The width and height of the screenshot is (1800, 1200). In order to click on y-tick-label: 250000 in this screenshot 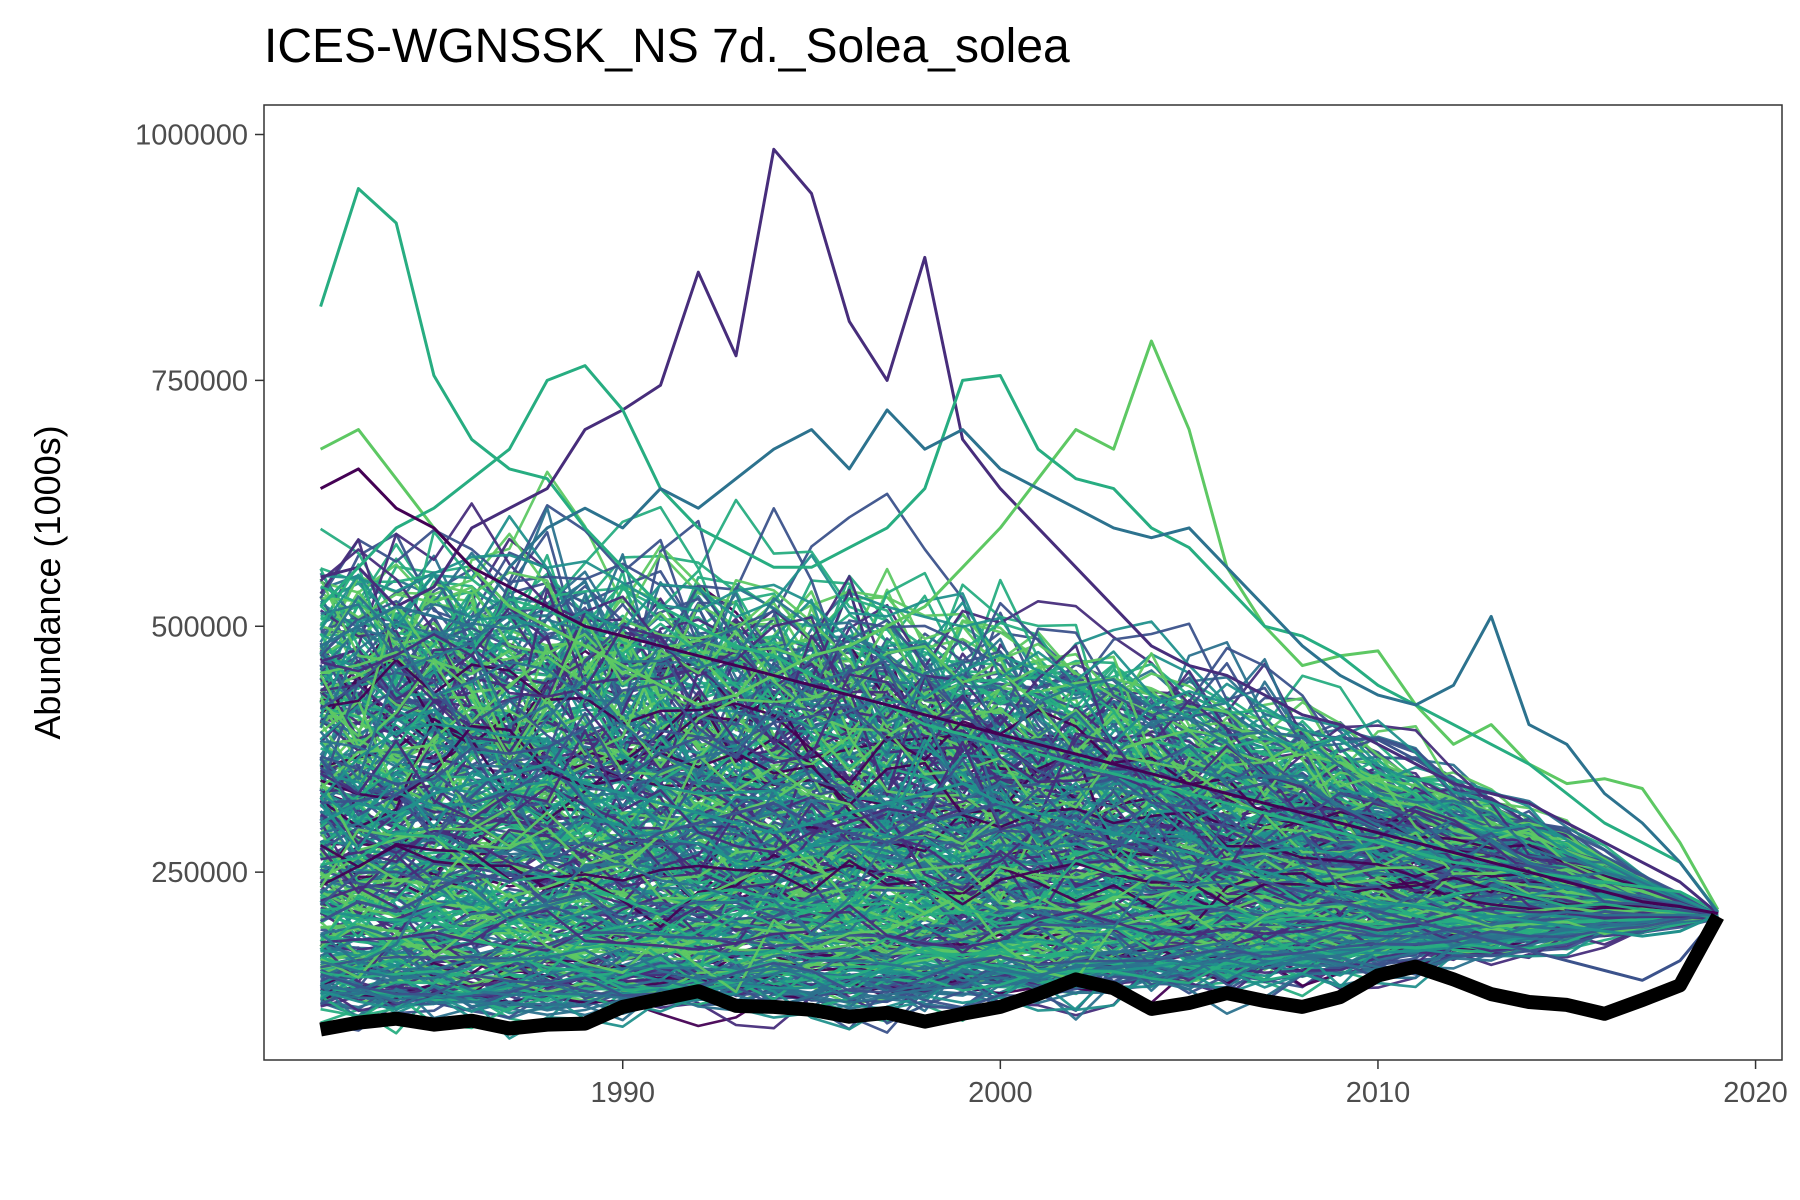, I will do `click(199, 873)`.